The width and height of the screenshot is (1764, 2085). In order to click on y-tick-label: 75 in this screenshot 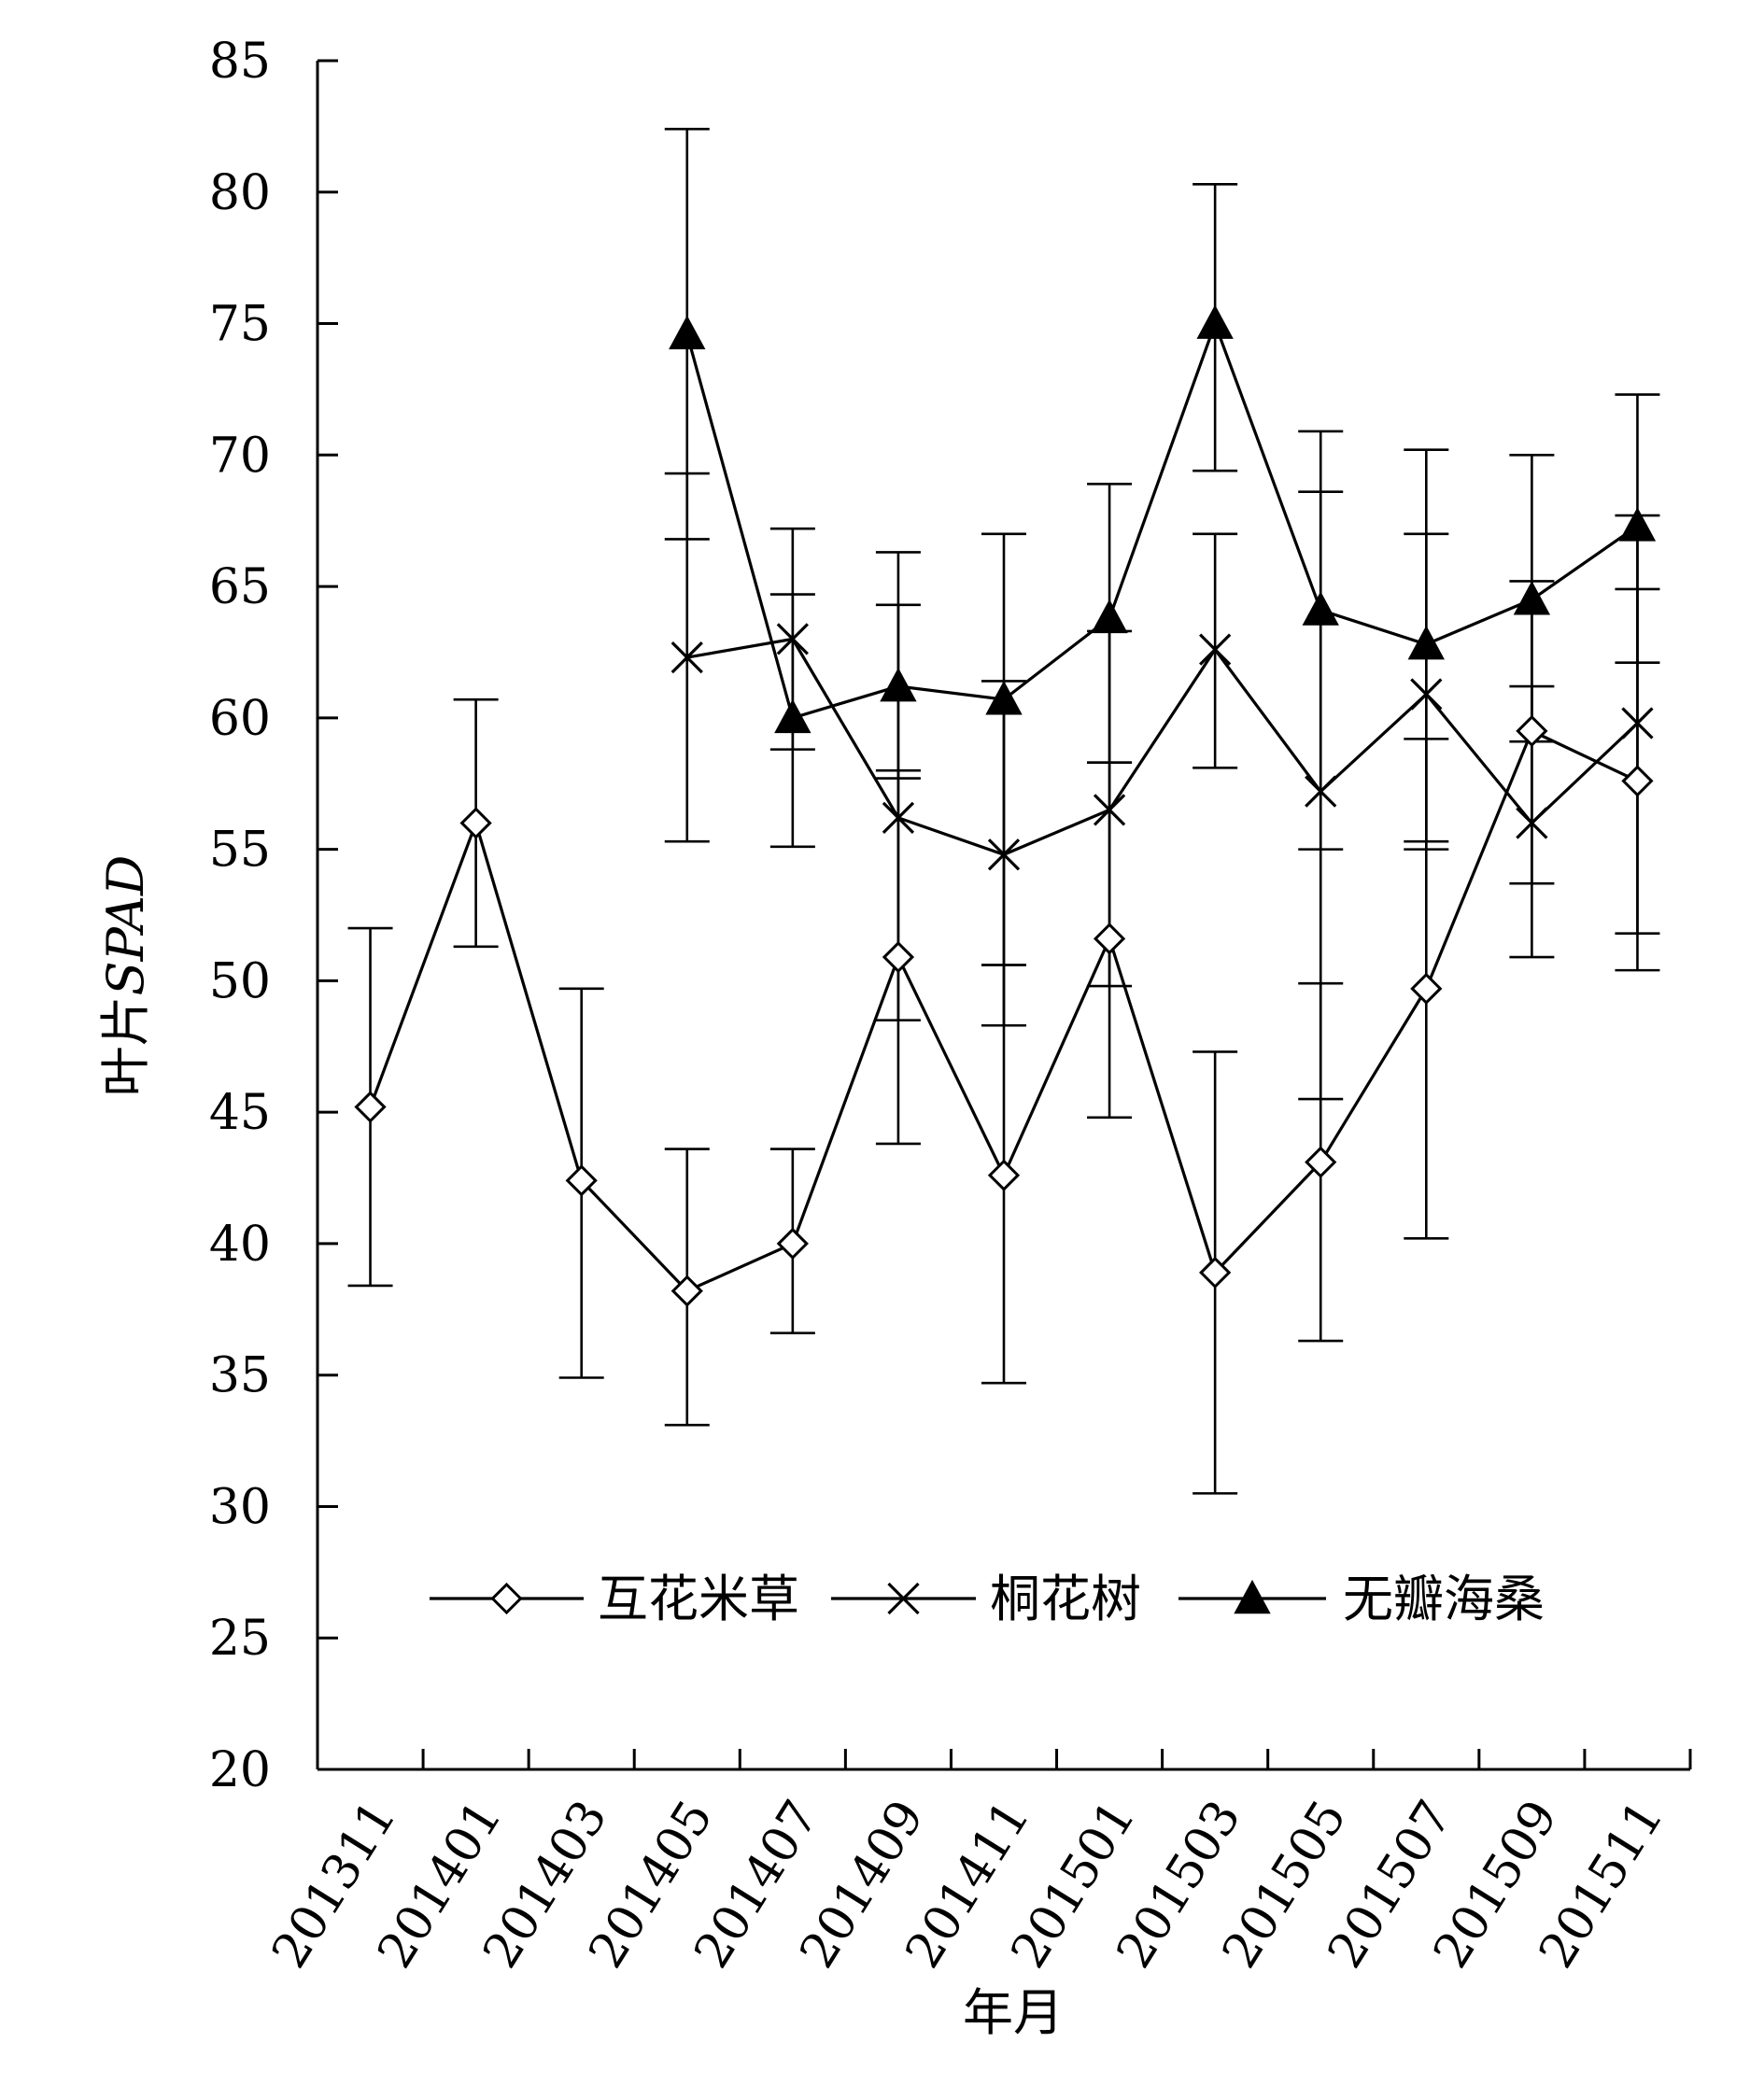, I will do `click(240, 325)`.